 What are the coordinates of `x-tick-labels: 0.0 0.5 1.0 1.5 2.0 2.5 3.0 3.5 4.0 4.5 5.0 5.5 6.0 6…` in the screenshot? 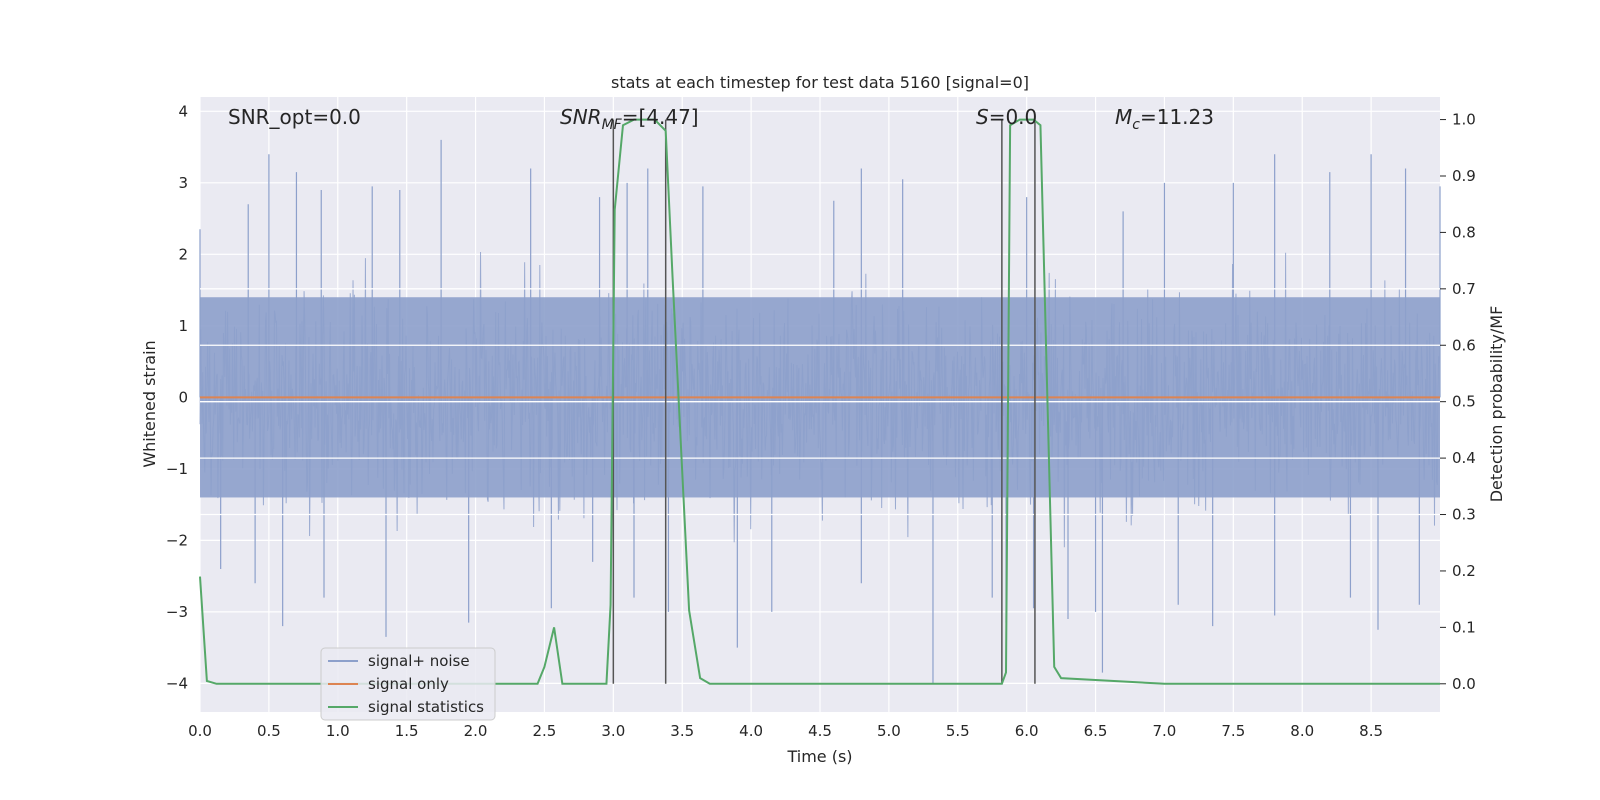 It's located at (785, 731).